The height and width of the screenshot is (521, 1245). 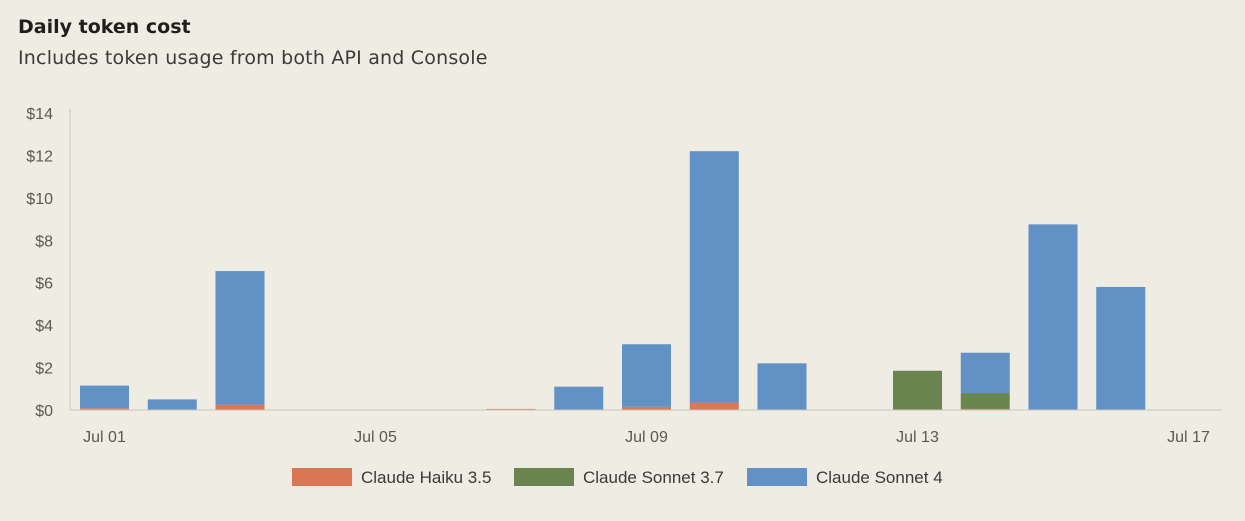 What do you see at coordinates (426, 477) in the screenshot?
I see `legend-label: Claude Haiku 3.5` at bounding box center [426, 477].